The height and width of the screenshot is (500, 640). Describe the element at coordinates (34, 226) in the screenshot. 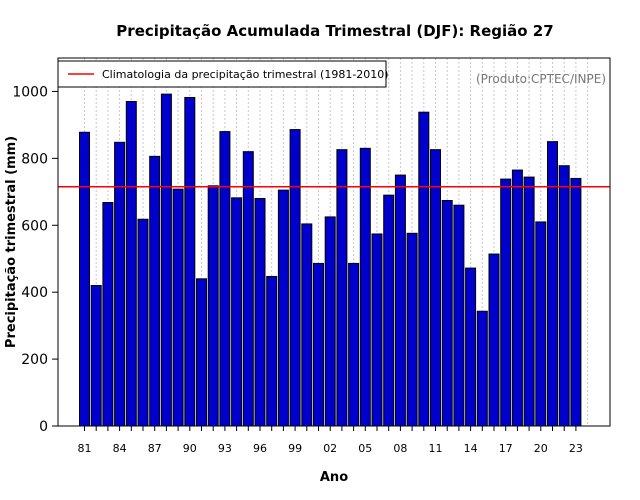

I see `y-tick-label: 600` at that location.